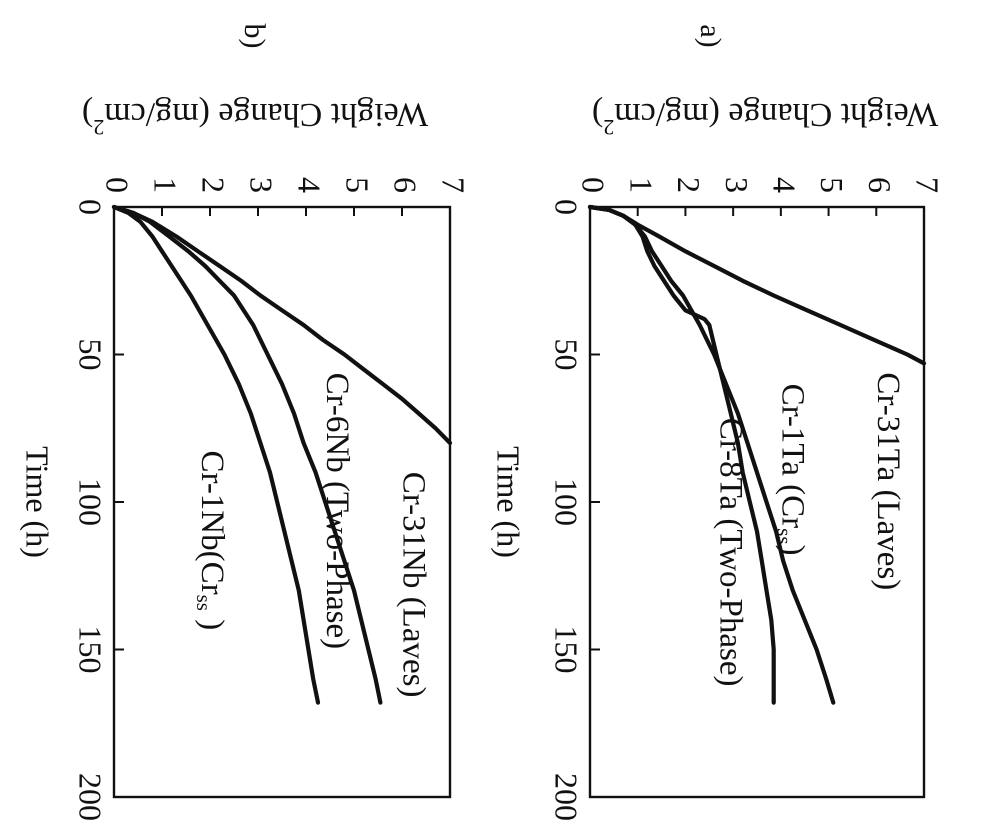  I want to click on series-label-part: Cr-1Ta (Cr, so click(793, 456).